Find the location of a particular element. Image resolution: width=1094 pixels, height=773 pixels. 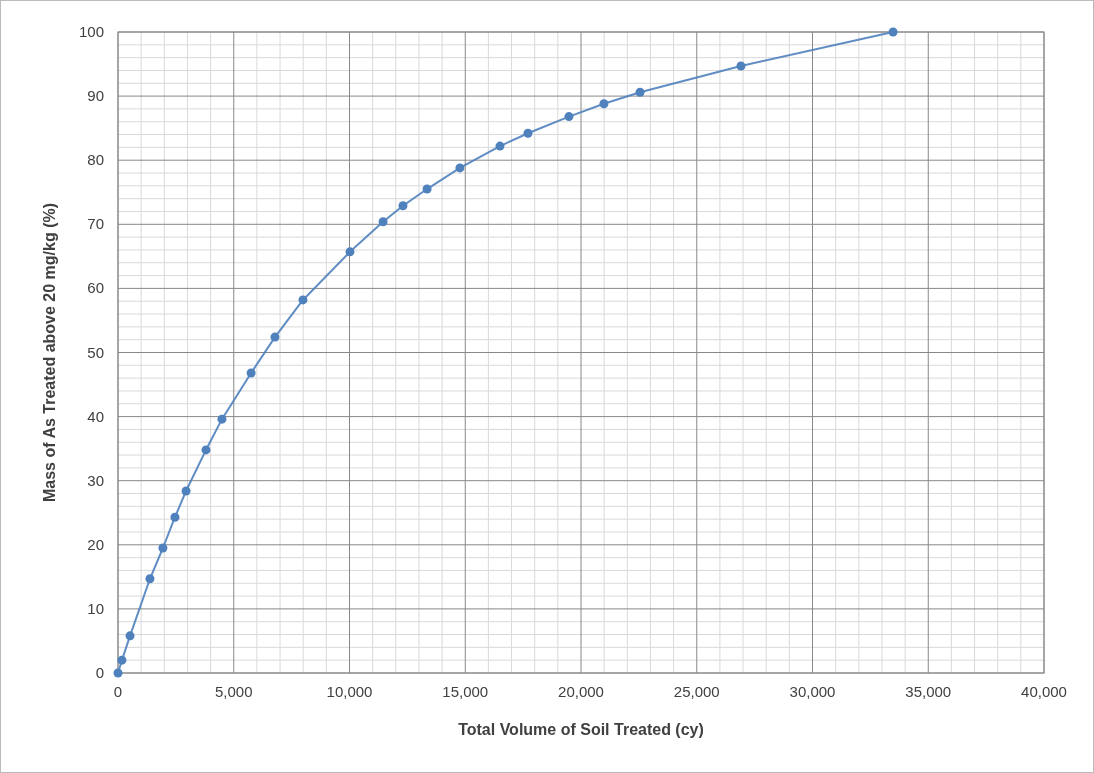

y-axis-title: Mass of As Treated above 20 mg/kg (%) is located at coordinates (49, 352).